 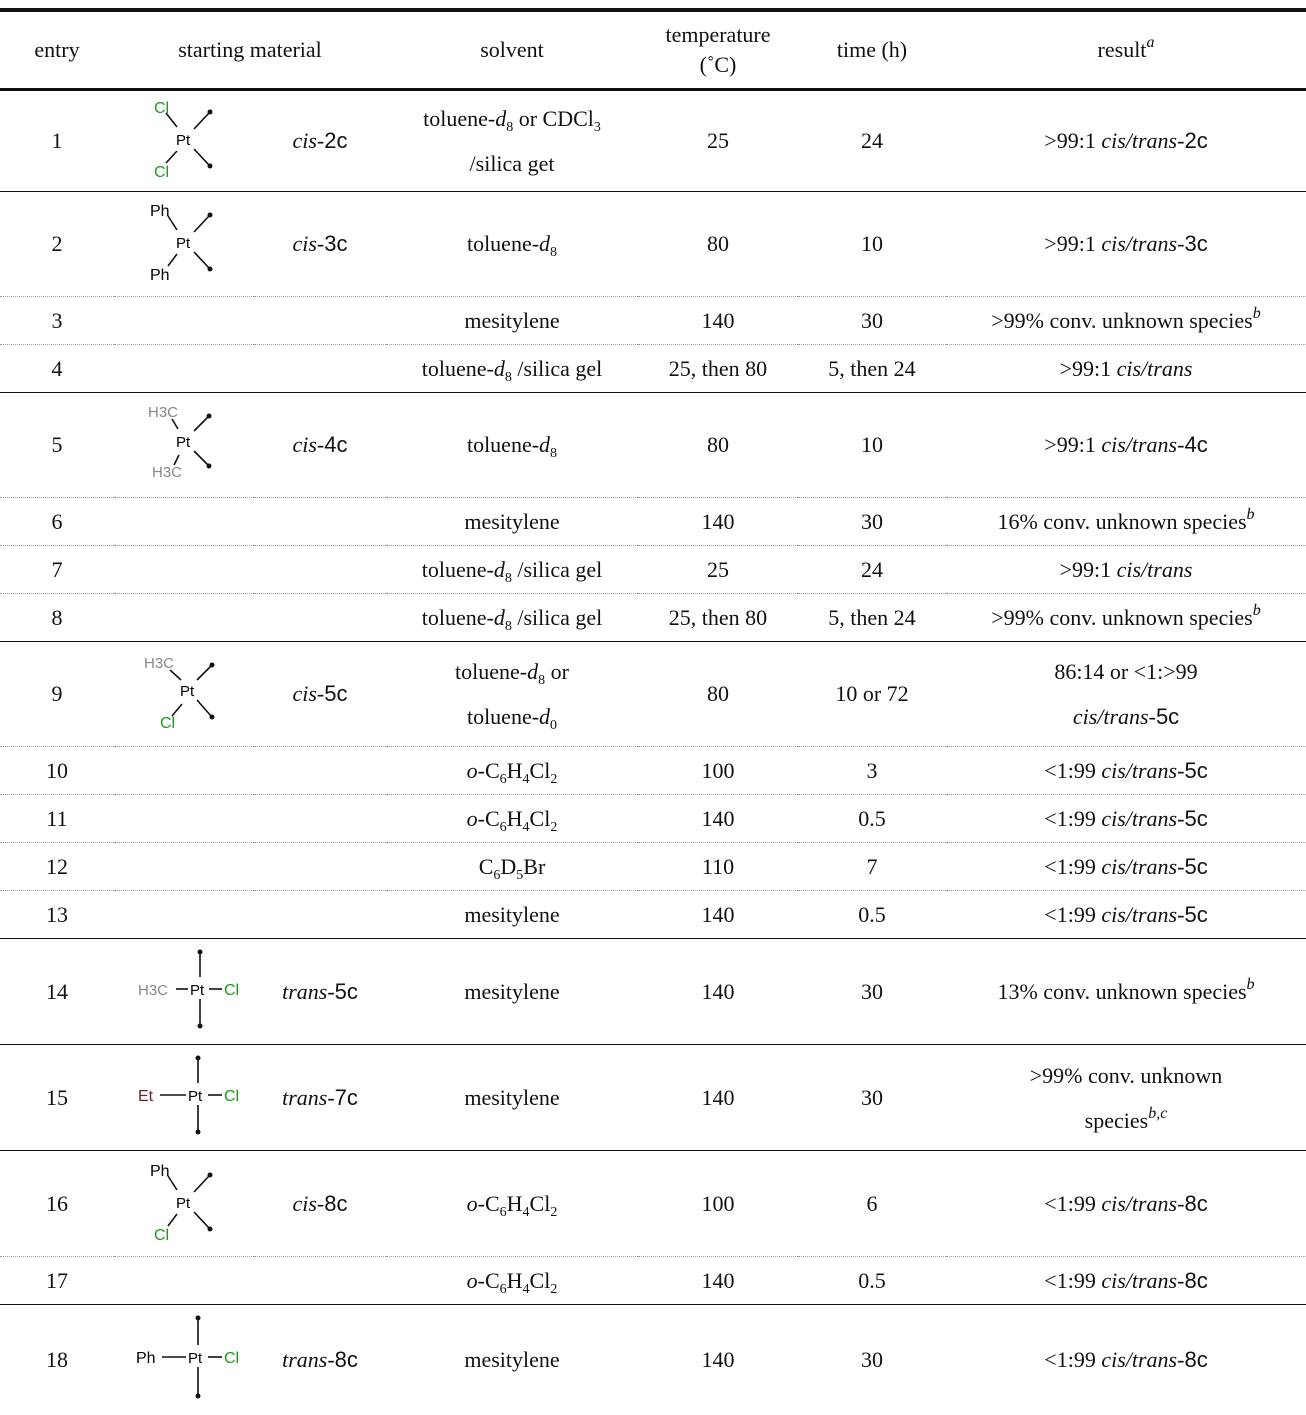 I want to click on time-cell: 5, then 24, so click(x=872, y=368).